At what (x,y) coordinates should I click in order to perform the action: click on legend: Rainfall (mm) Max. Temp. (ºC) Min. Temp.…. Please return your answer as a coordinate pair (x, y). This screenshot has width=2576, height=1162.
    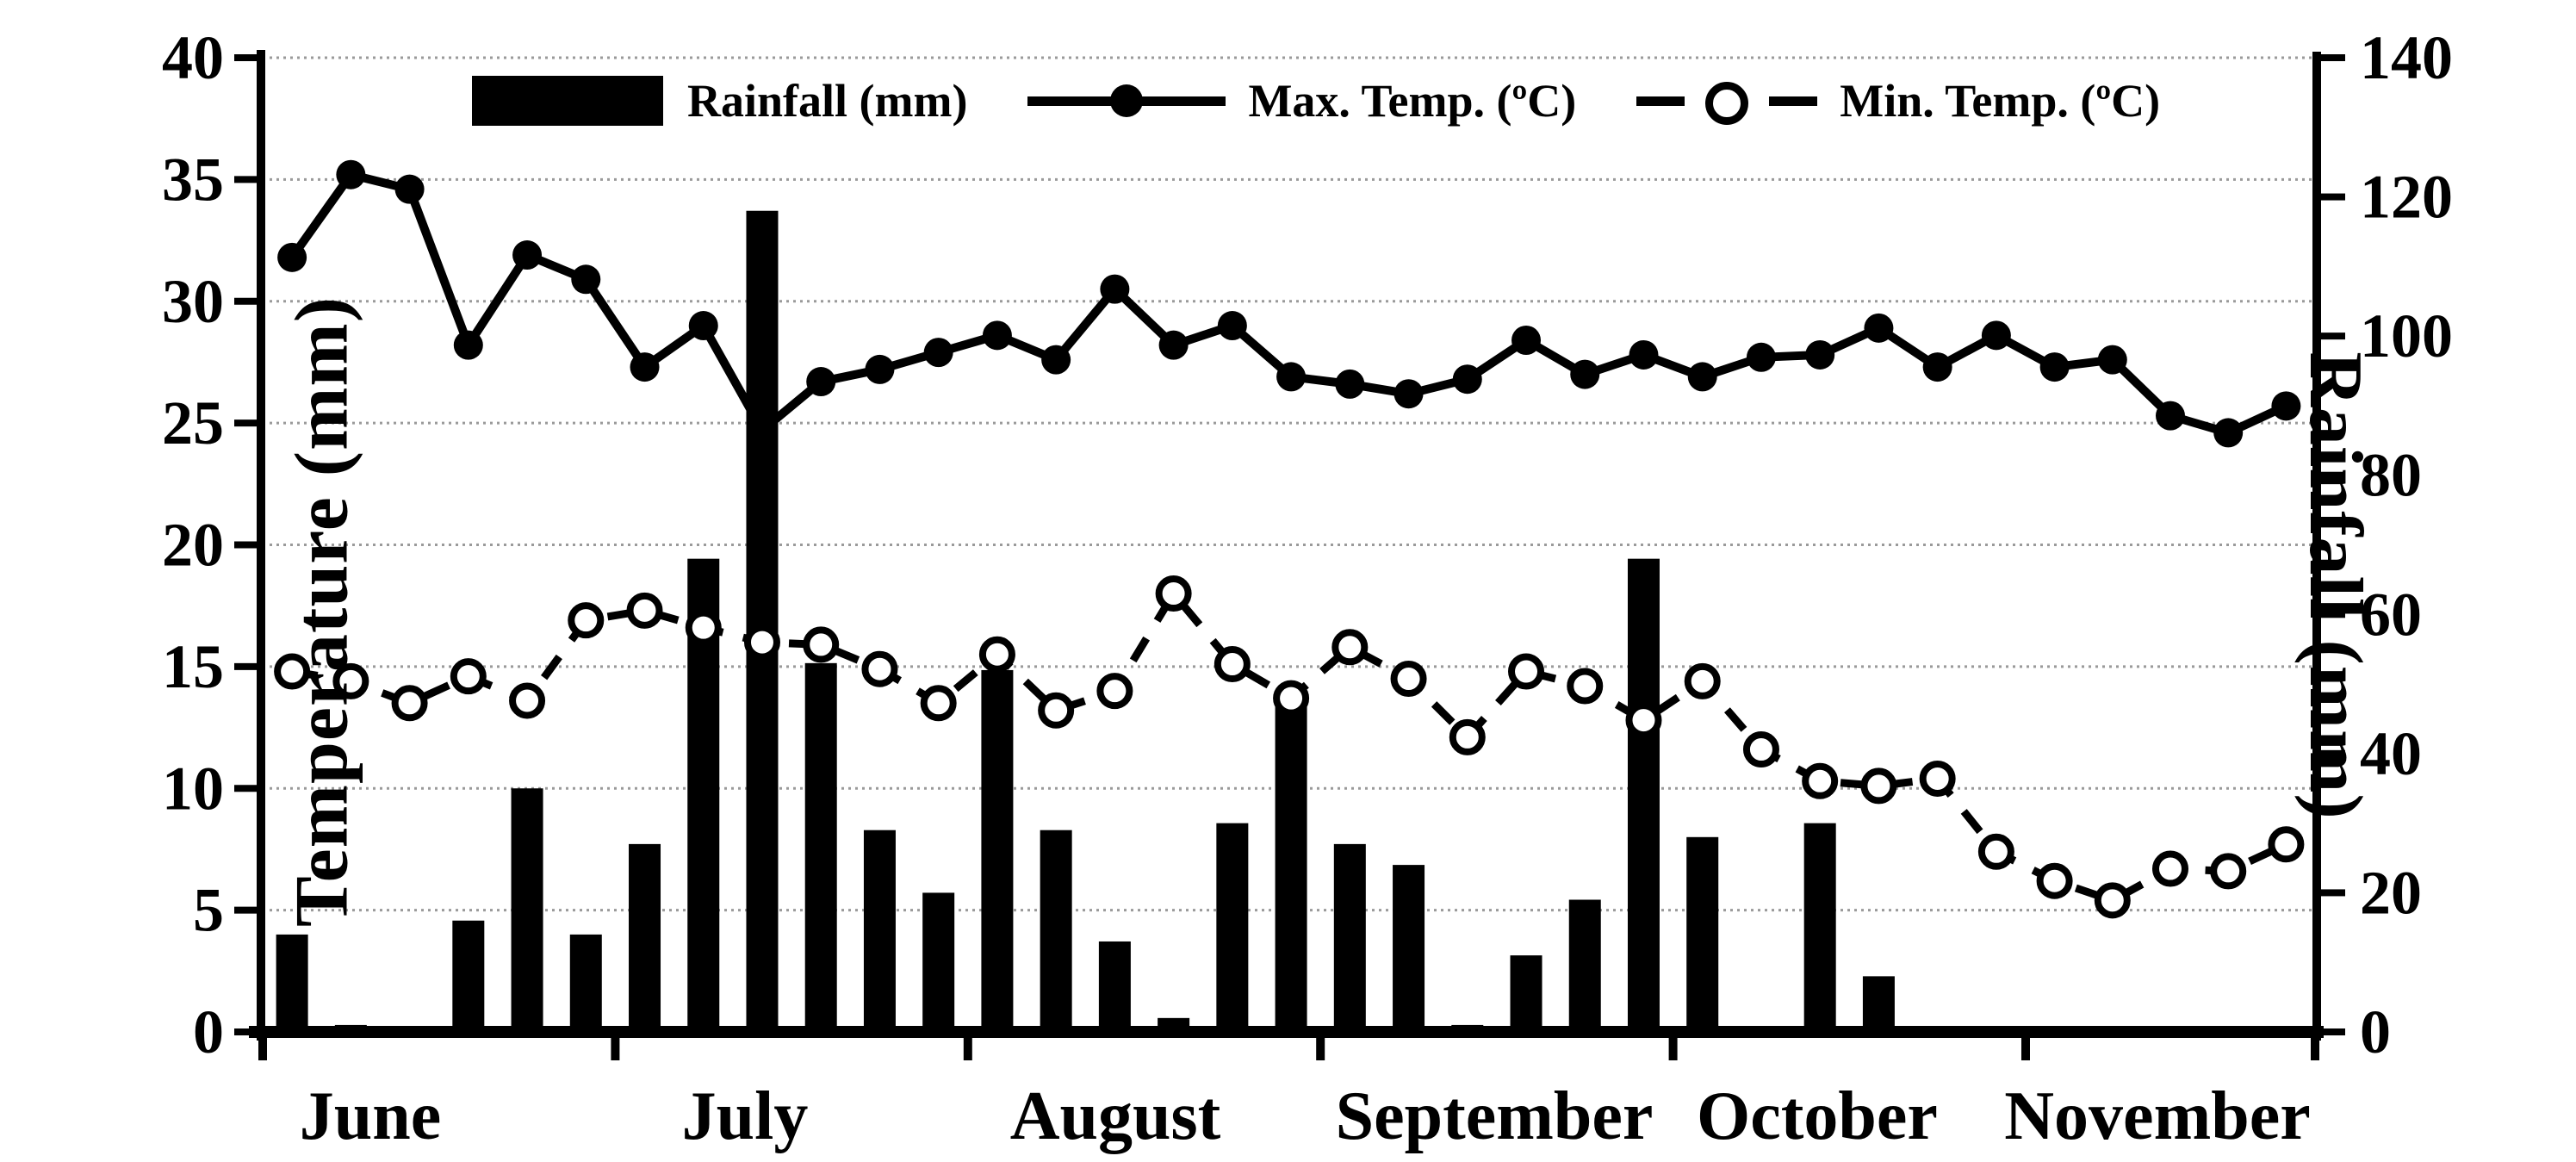
    Looking at the image, I should click on (1316, 101).